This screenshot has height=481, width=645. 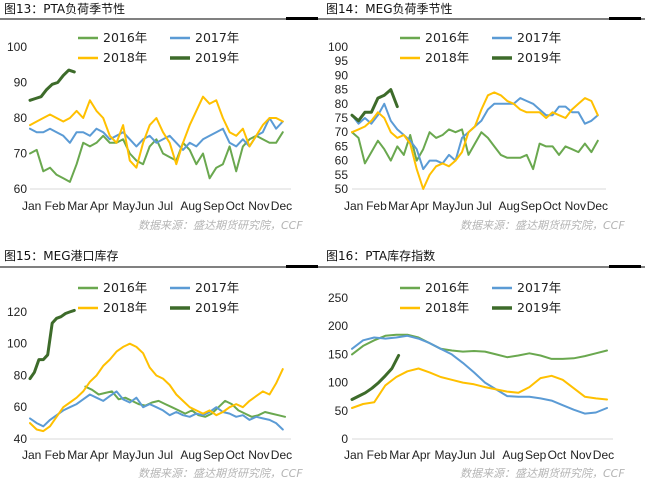 What do you see at coordinates (342, 75) in the screenshot?
I see `y-tick-label: 90` at bounding box center [342, 75].